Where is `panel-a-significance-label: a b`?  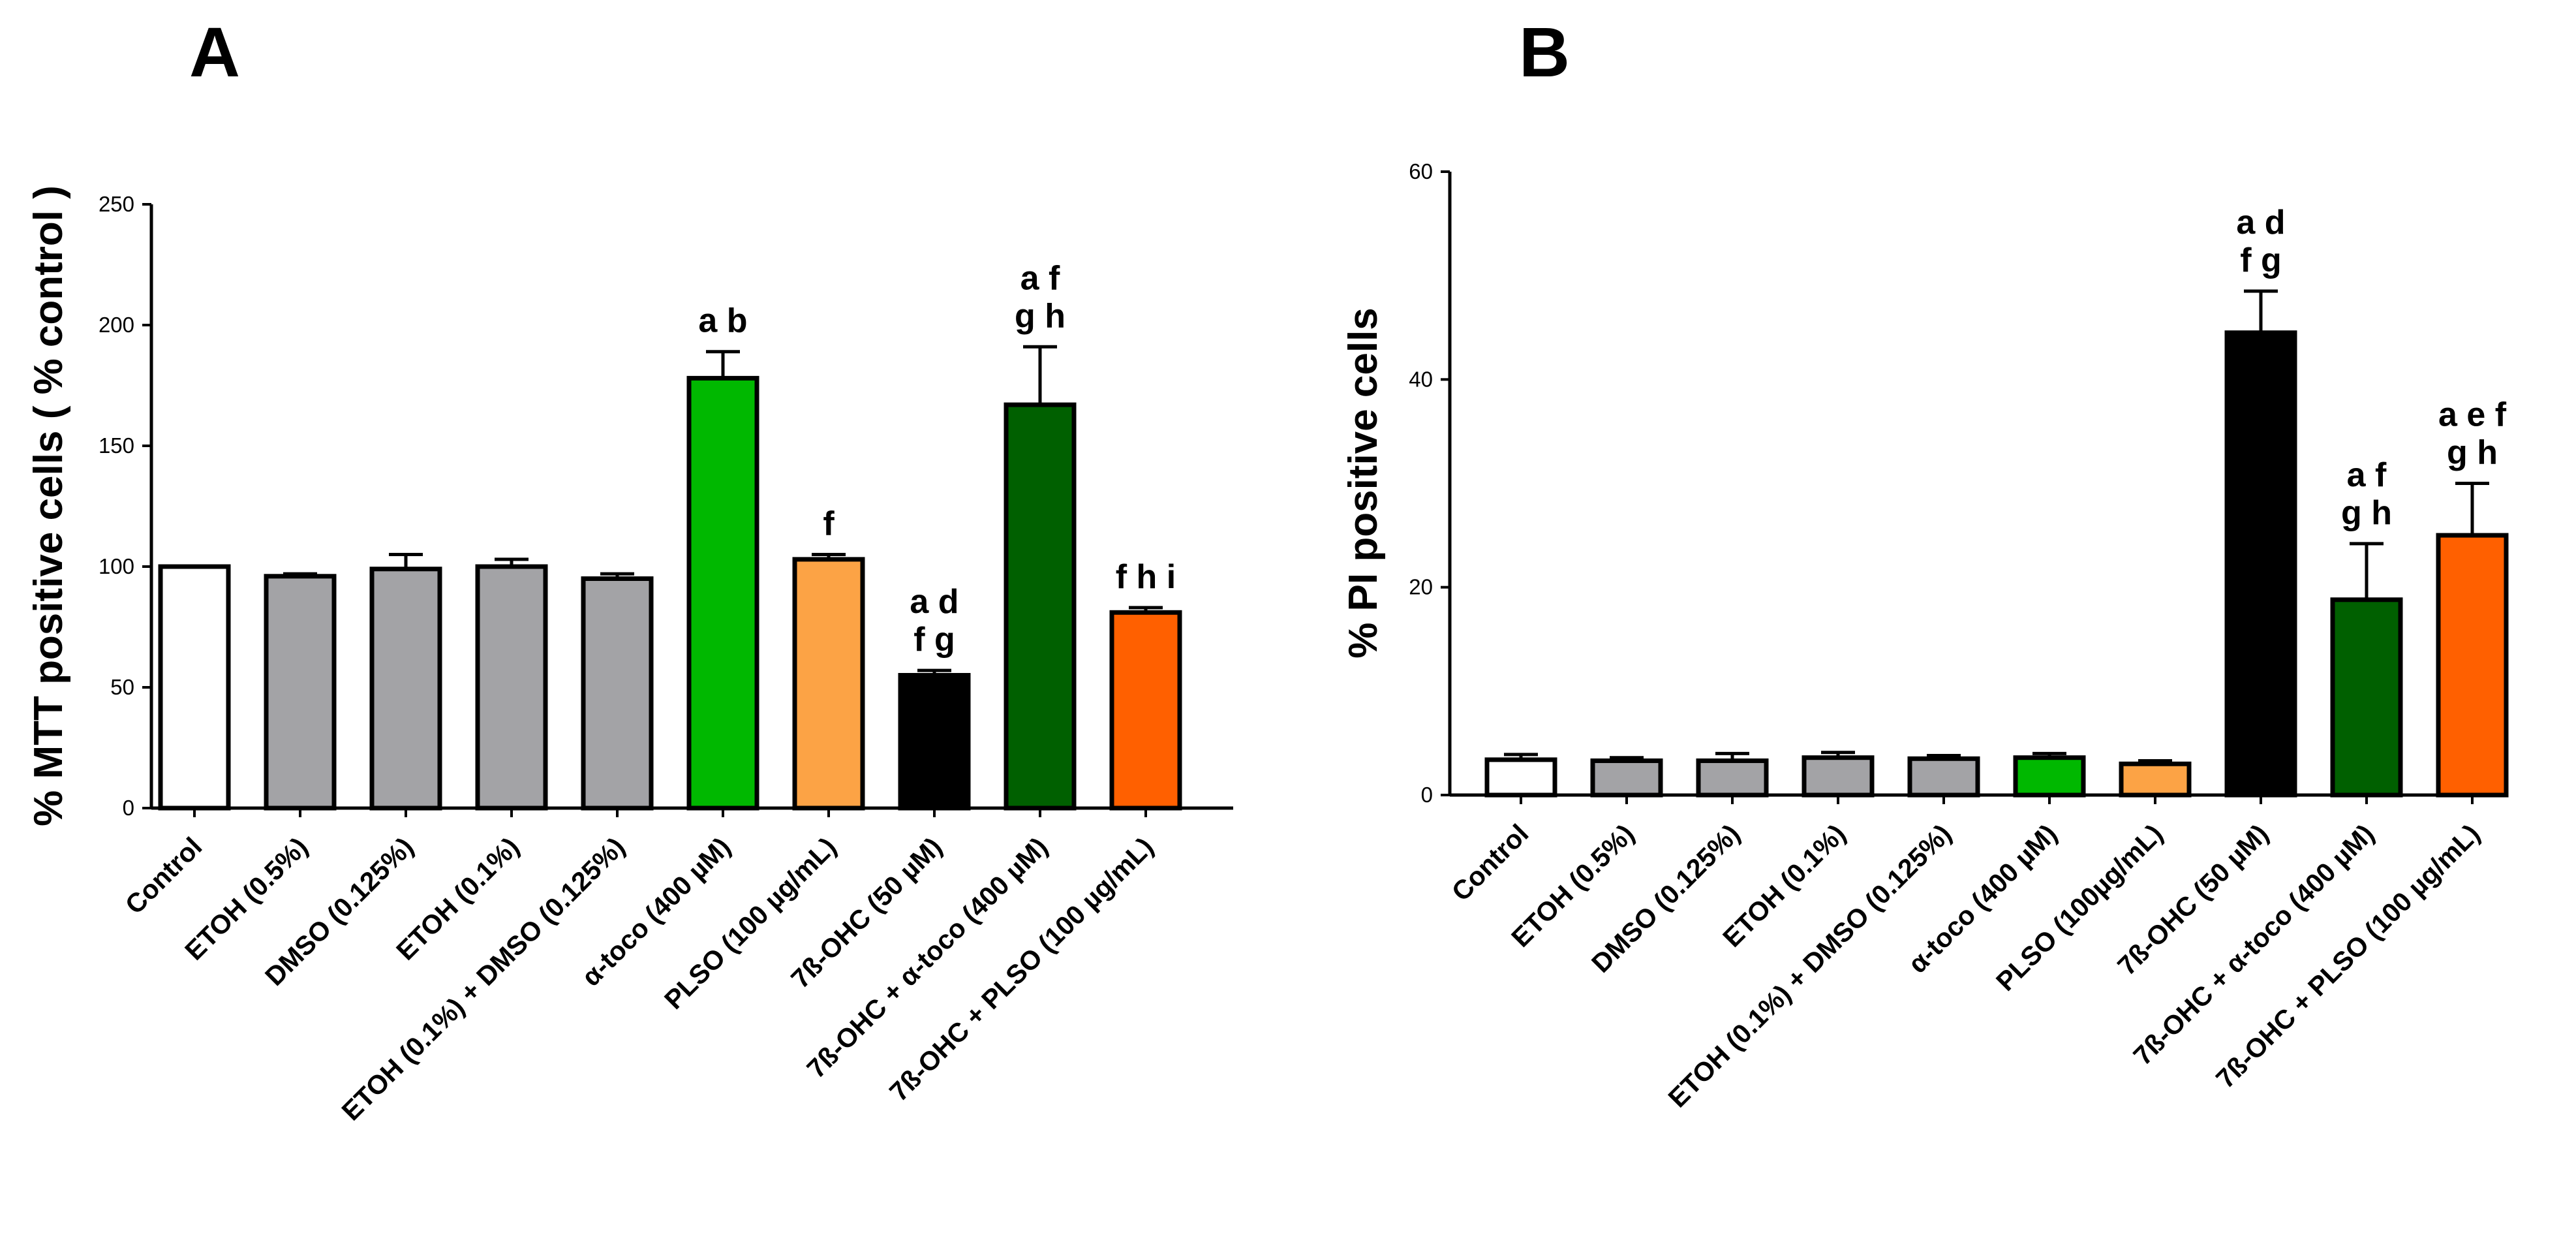 panel-a-significance-label: a b is located at coordinates (722, 321).